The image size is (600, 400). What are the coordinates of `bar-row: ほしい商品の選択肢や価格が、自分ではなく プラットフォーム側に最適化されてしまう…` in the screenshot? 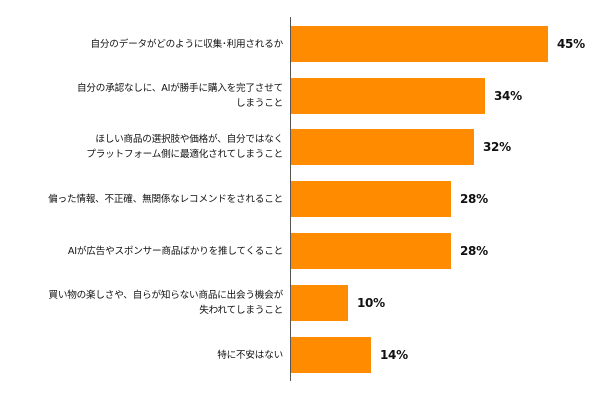 It's located at (300, 147).